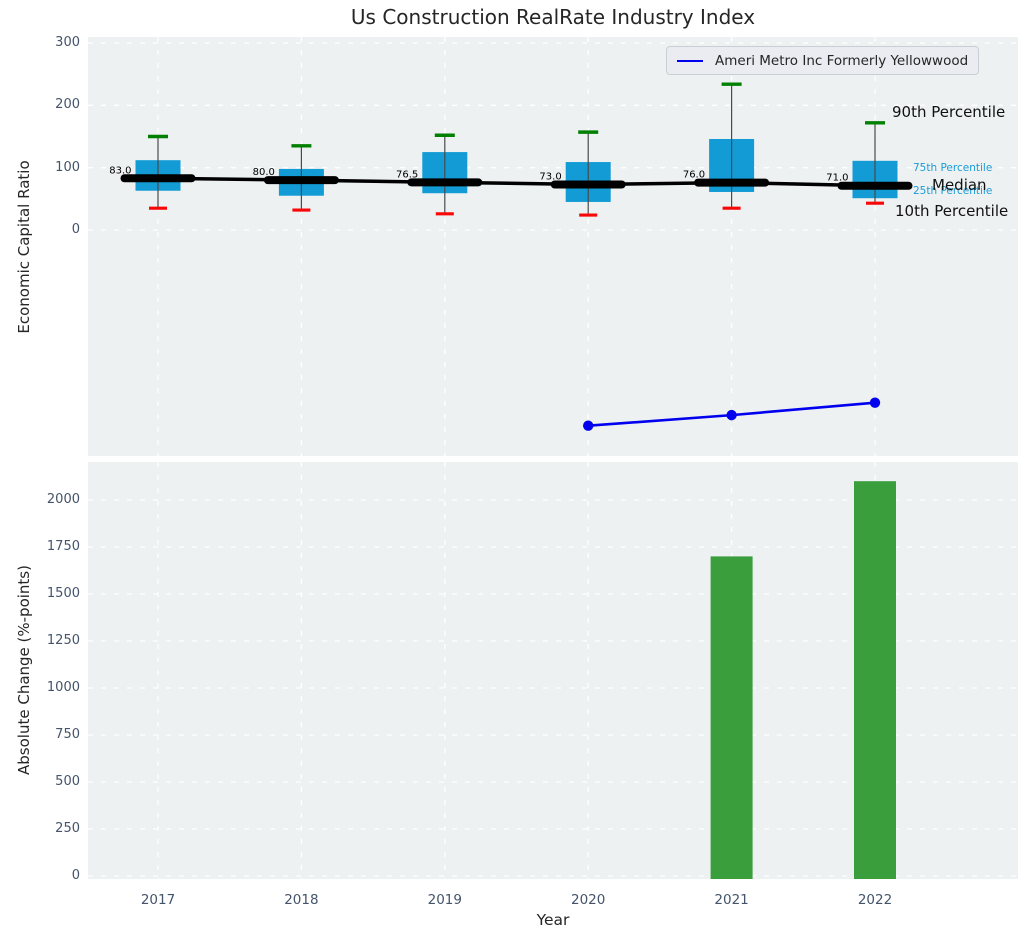 This screenshot has height=942, width=1026. I want to click on bottom-y-tick-label: 750, so click(67, 734).